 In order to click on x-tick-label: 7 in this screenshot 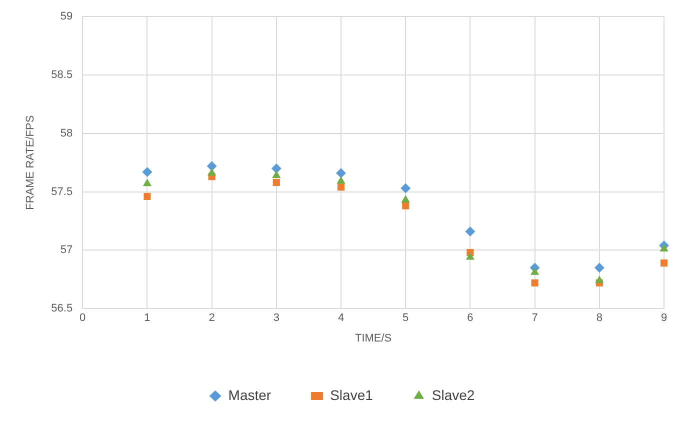, I will do `click(535, 318)`.